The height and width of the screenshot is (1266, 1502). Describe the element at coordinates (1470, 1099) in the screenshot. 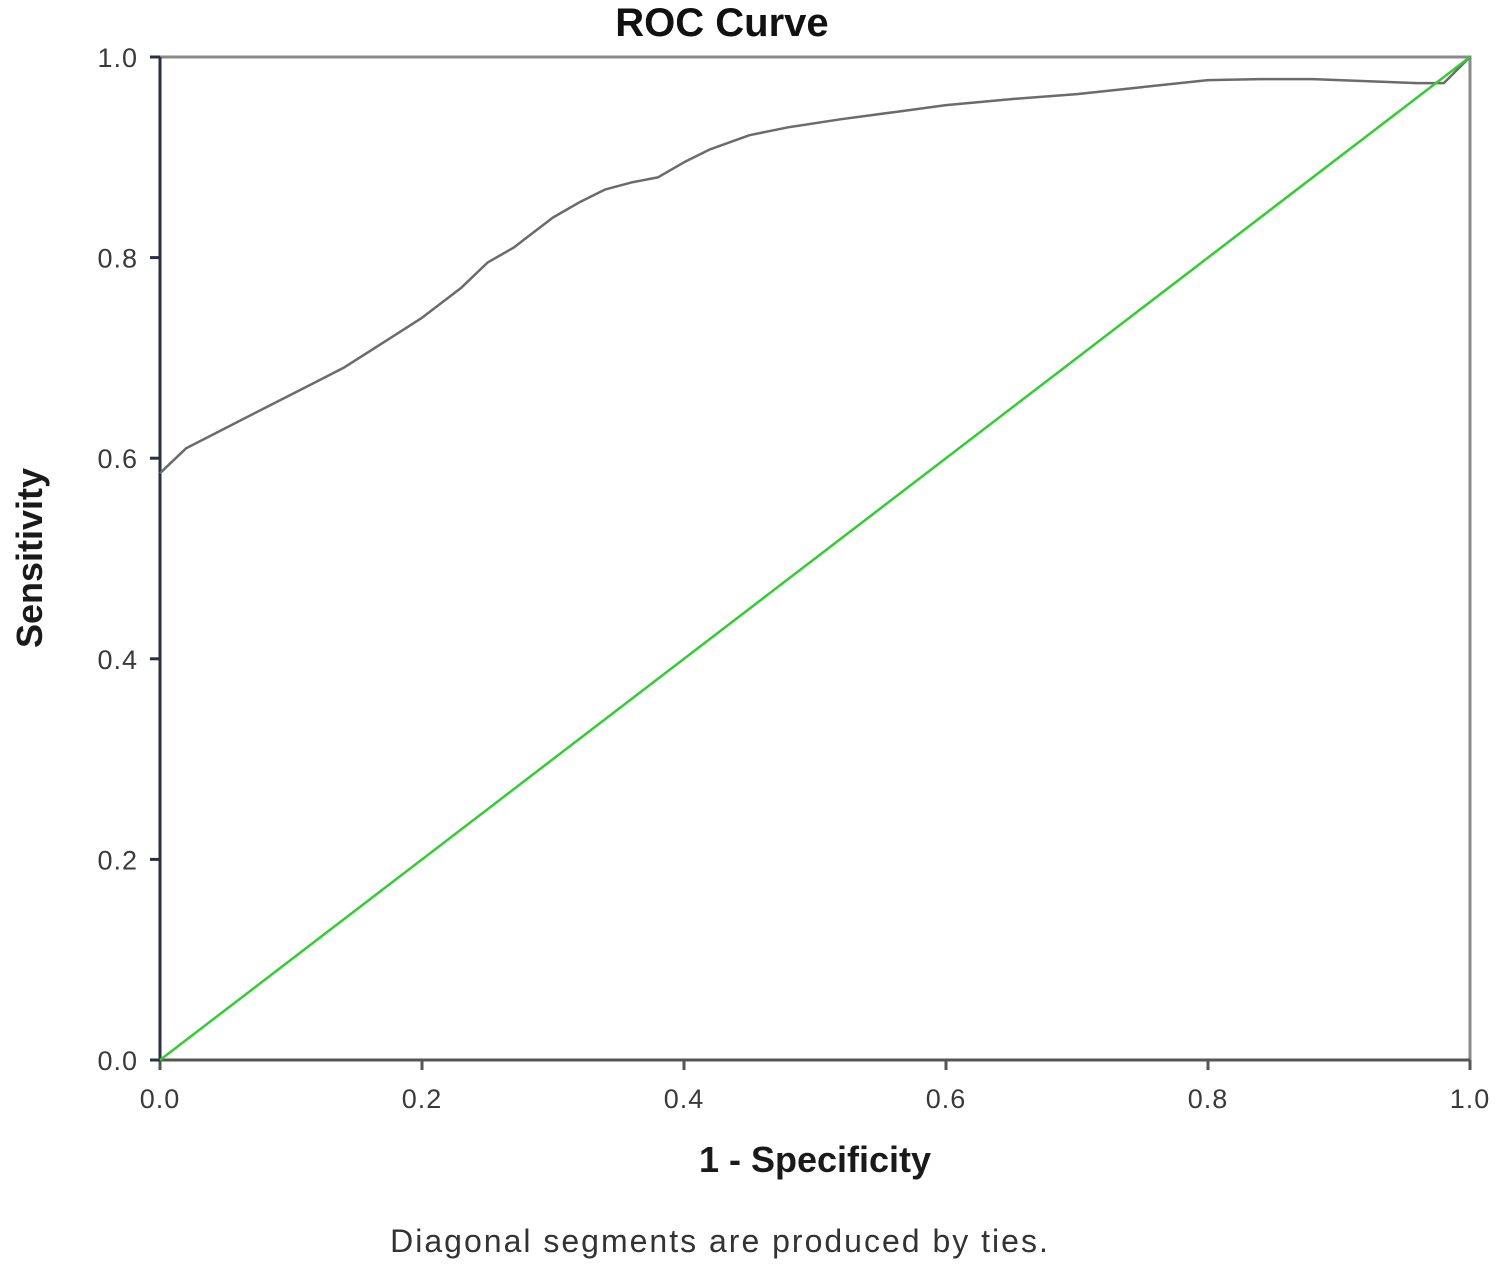

I see `x-tick-label: 1.0` at that location.